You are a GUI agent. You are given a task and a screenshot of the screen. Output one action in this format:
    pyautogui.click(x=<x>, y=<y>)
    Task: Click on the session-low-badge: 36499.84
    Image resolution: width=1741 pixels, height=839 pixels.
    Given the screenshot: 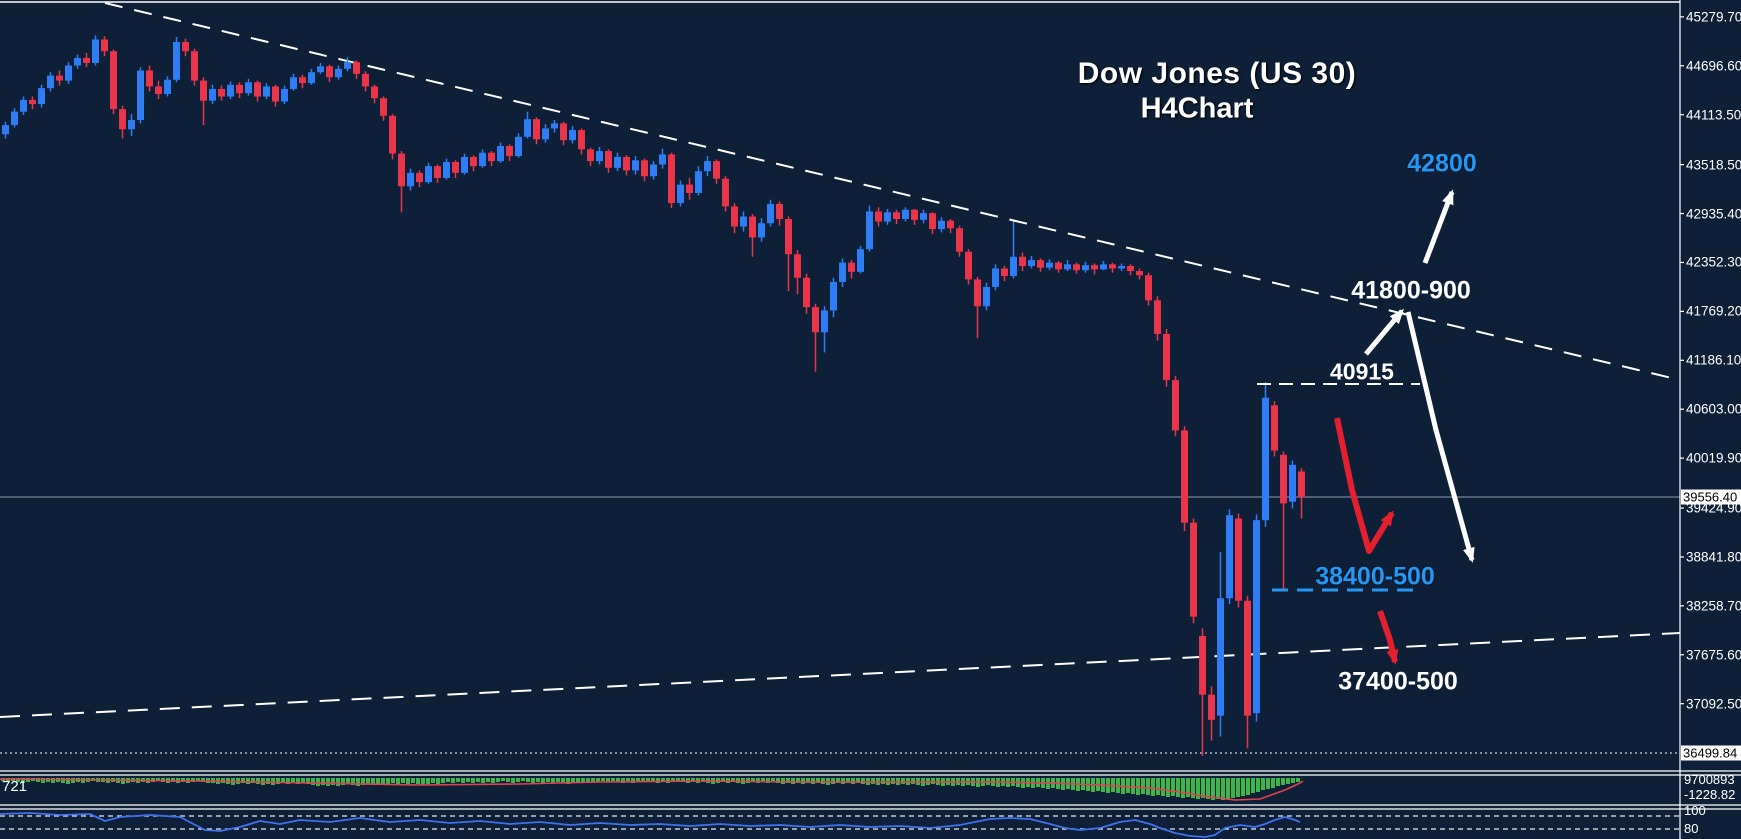 What is the action you would take?
    pyautogui.click(x=1711, y=753)
    